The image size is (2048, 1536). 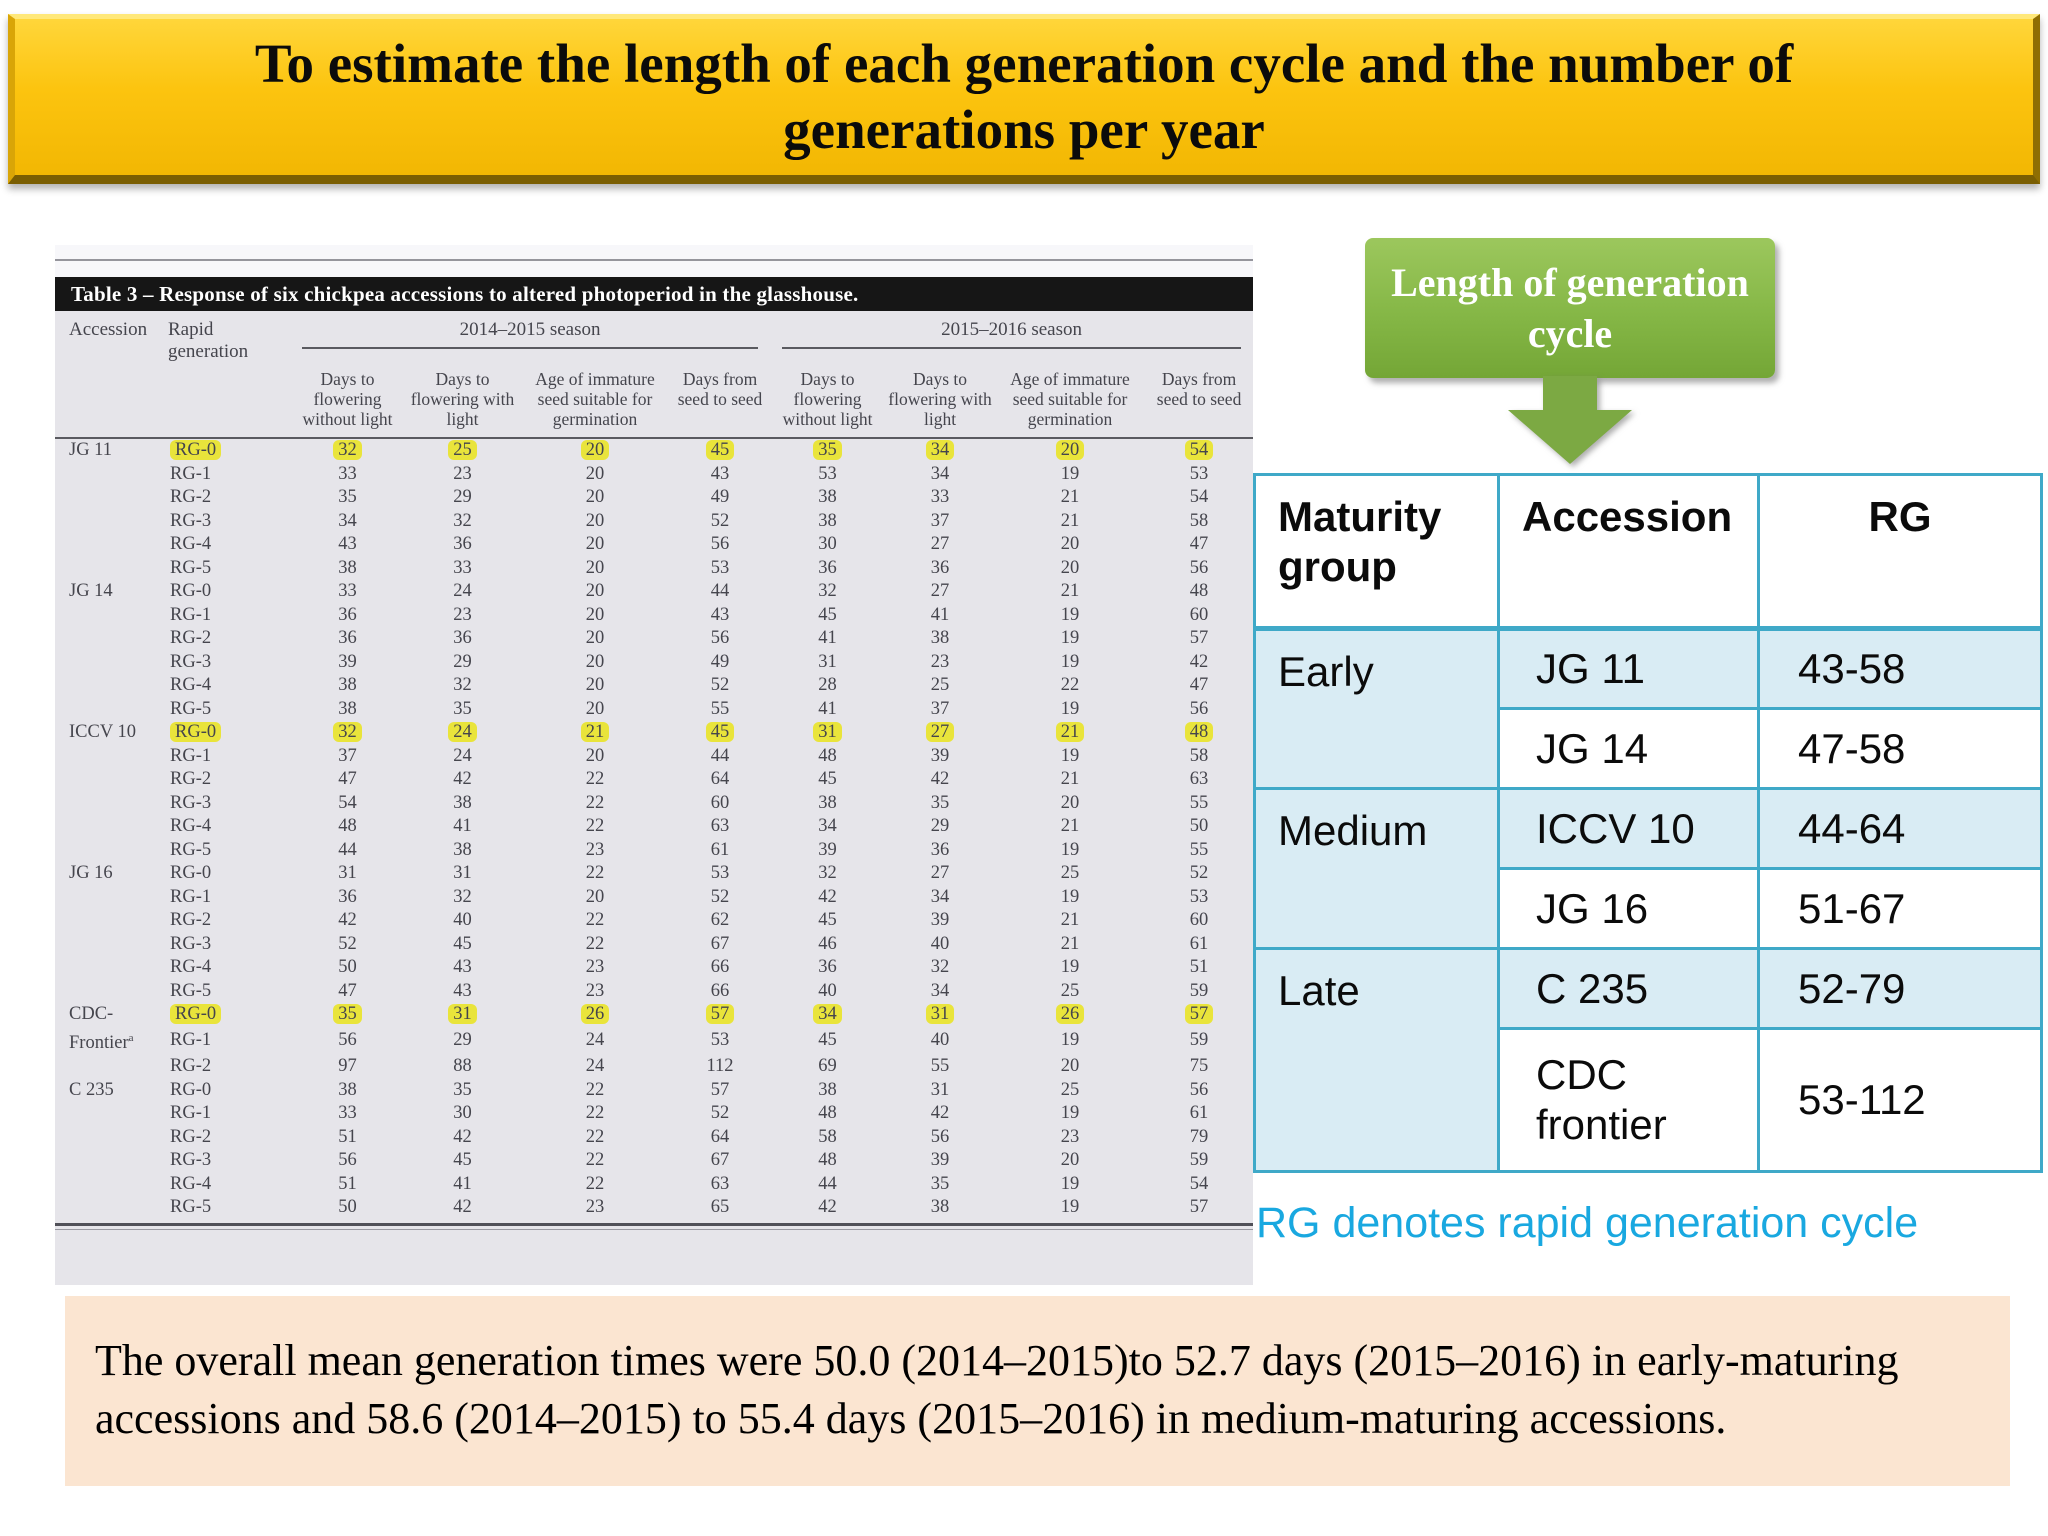 What do you see at coordinates (1570, 437) in the screenshot?
I see `down-arrow-head` at bounding box center [1570, 437].